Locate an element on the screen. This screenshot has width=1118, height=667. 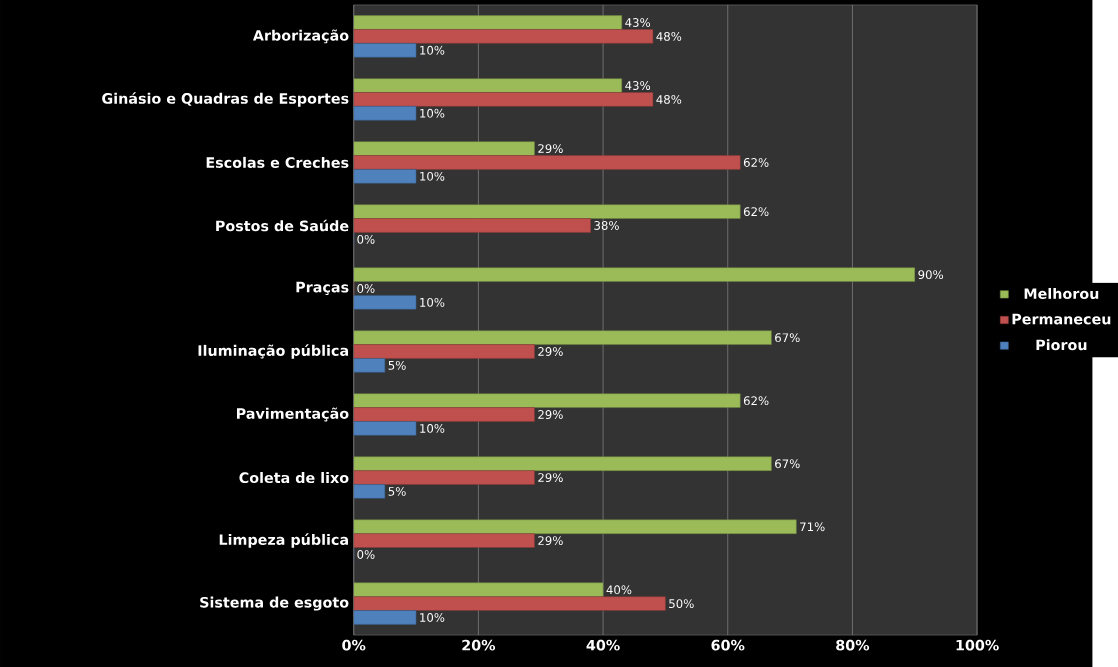
x-tick-label: 40% is located at coordinates (603, 645).